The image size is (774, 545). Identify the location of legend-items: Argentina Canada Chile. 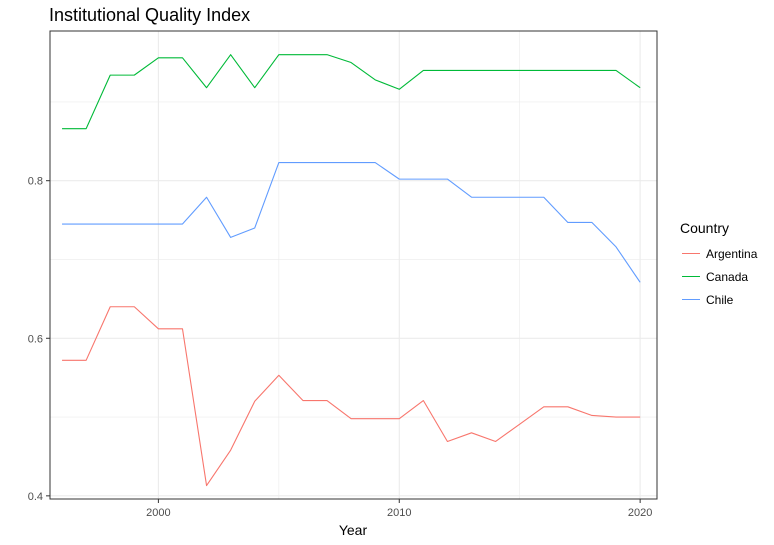
(718, 276).